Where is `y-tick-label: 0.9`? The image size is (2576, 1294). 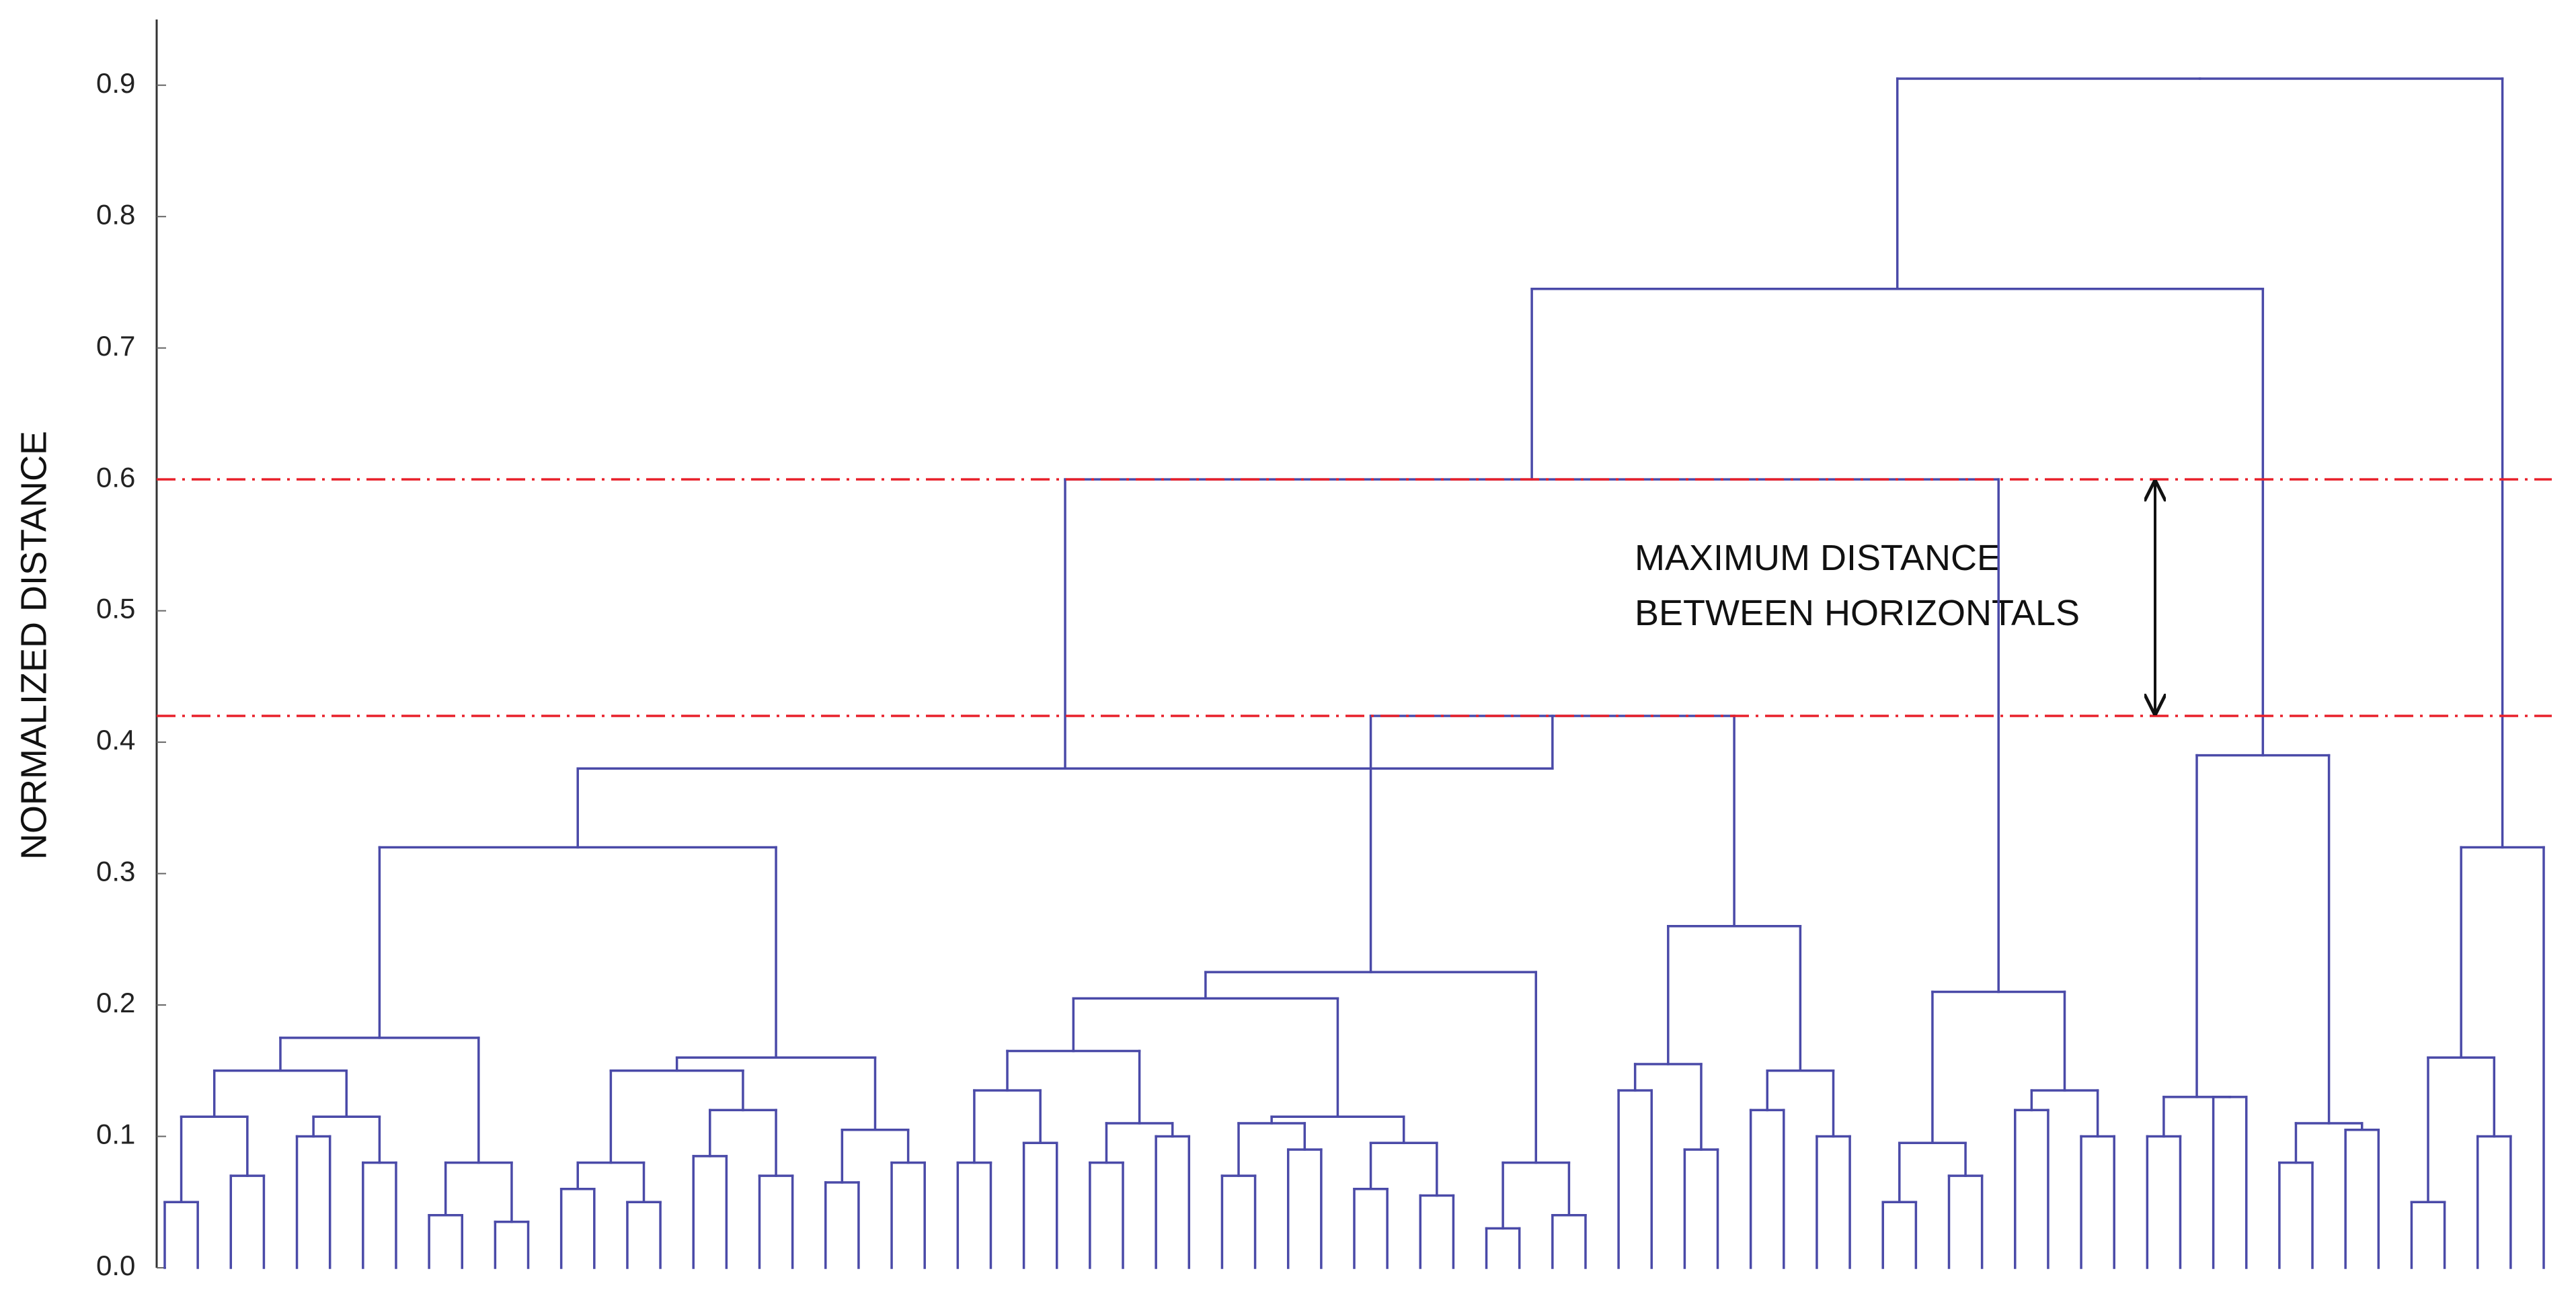
y-tick-label: 0.9 is located at coordinates (116, 83).